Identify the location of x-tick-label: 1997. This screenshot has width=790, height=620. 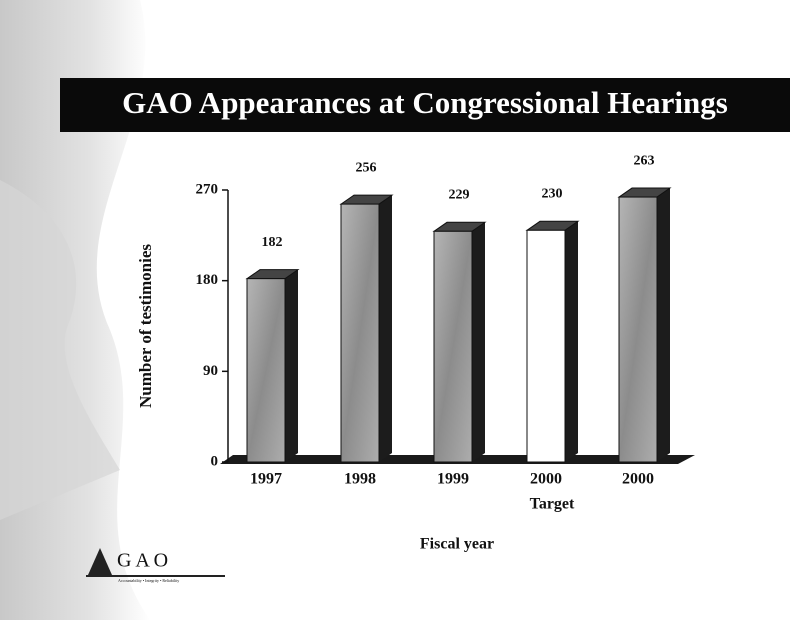
(266, 479).